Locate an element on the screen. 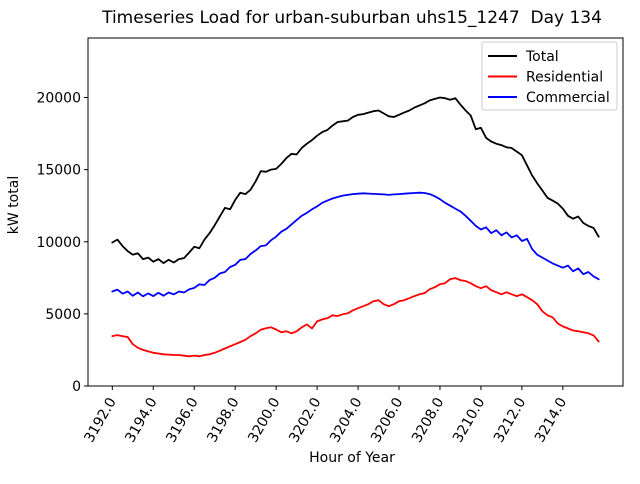 Image resolution: width=640 pixels, height=484 pixels. legend-entry-residential: Residential is located at coordinates (545, 78).